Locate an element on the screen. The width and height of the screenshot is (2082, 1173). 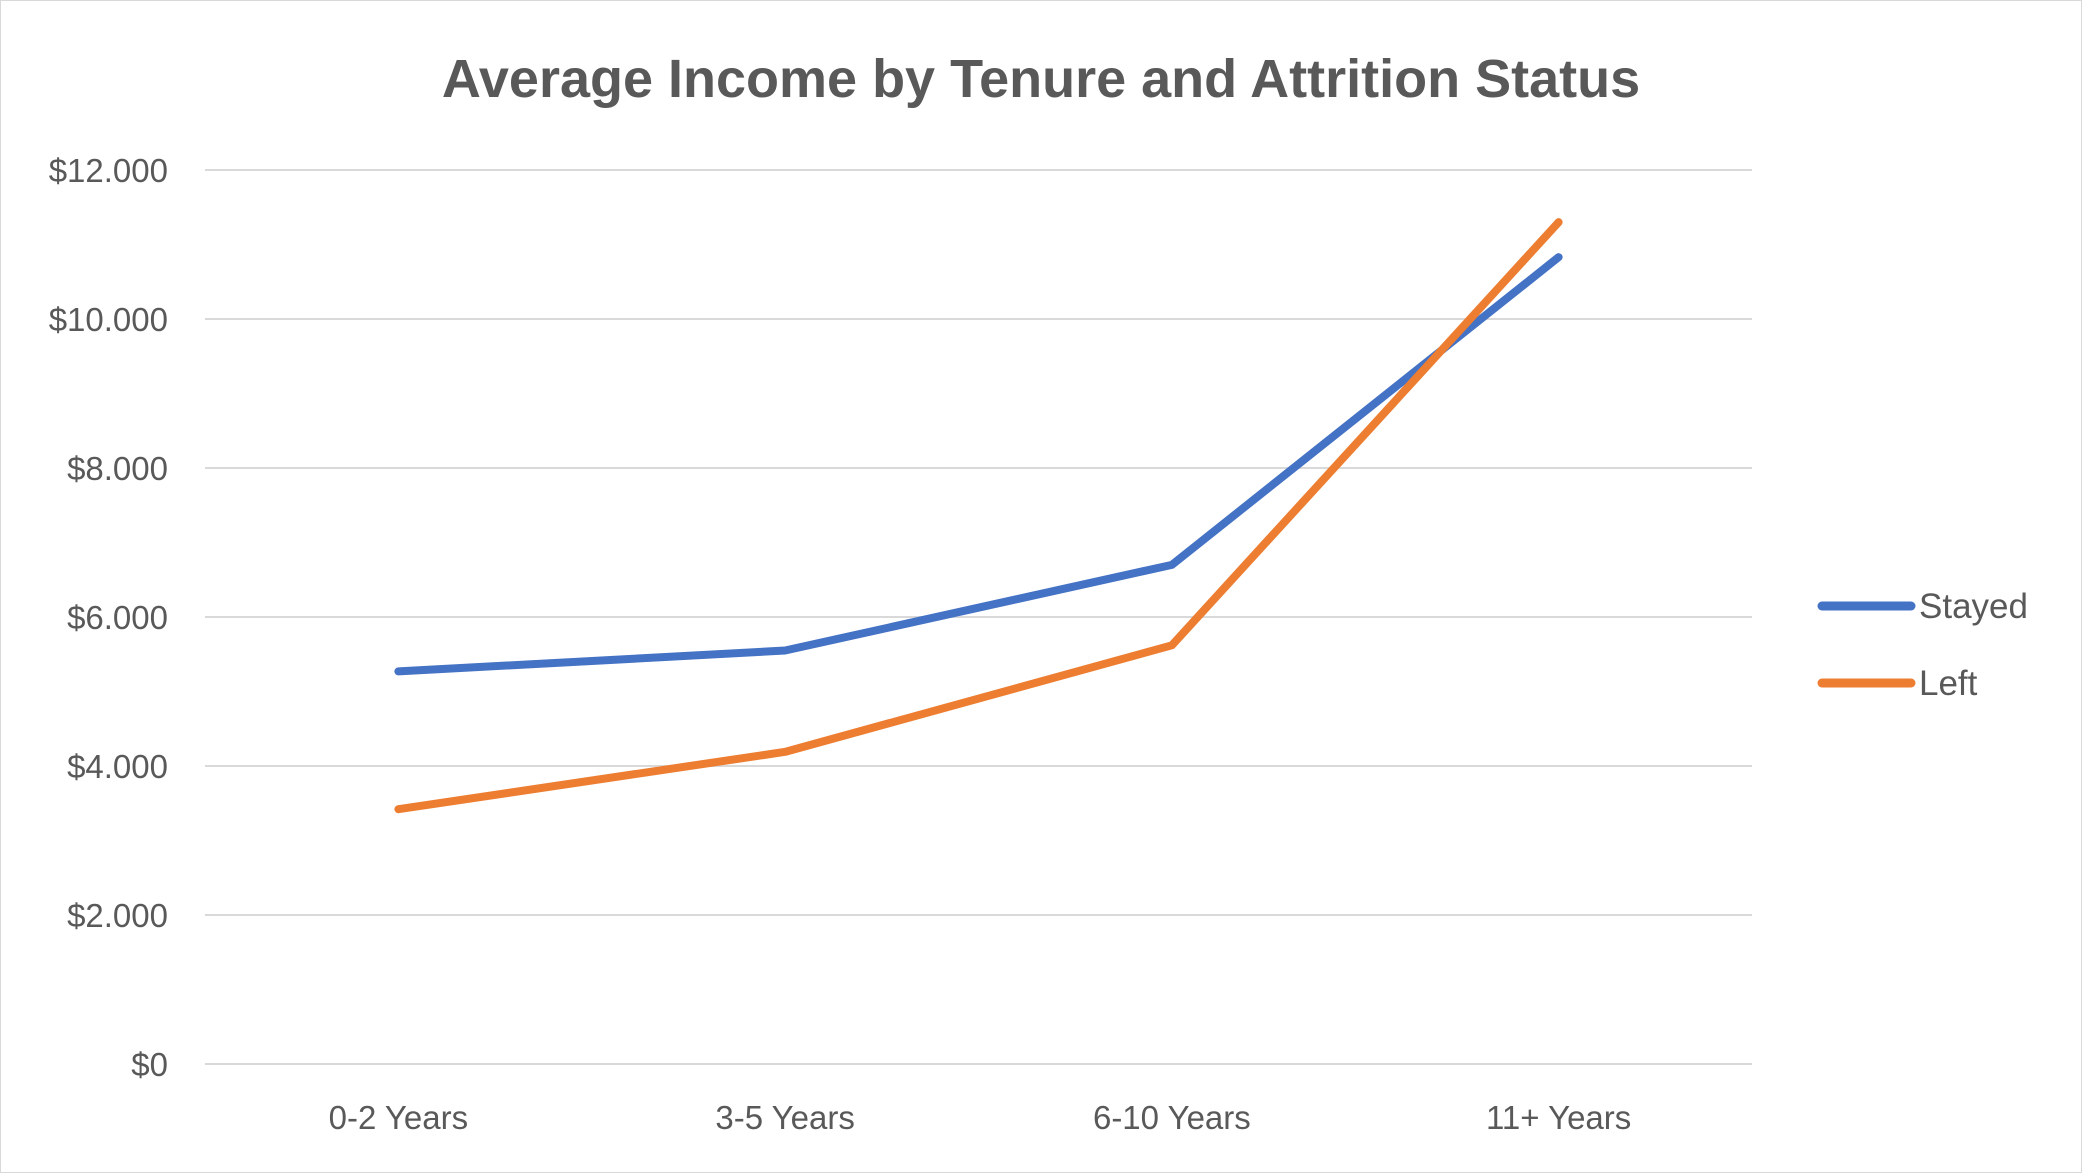
x-tick-label: 3-5 Years is located at coordinates (784, 1117).